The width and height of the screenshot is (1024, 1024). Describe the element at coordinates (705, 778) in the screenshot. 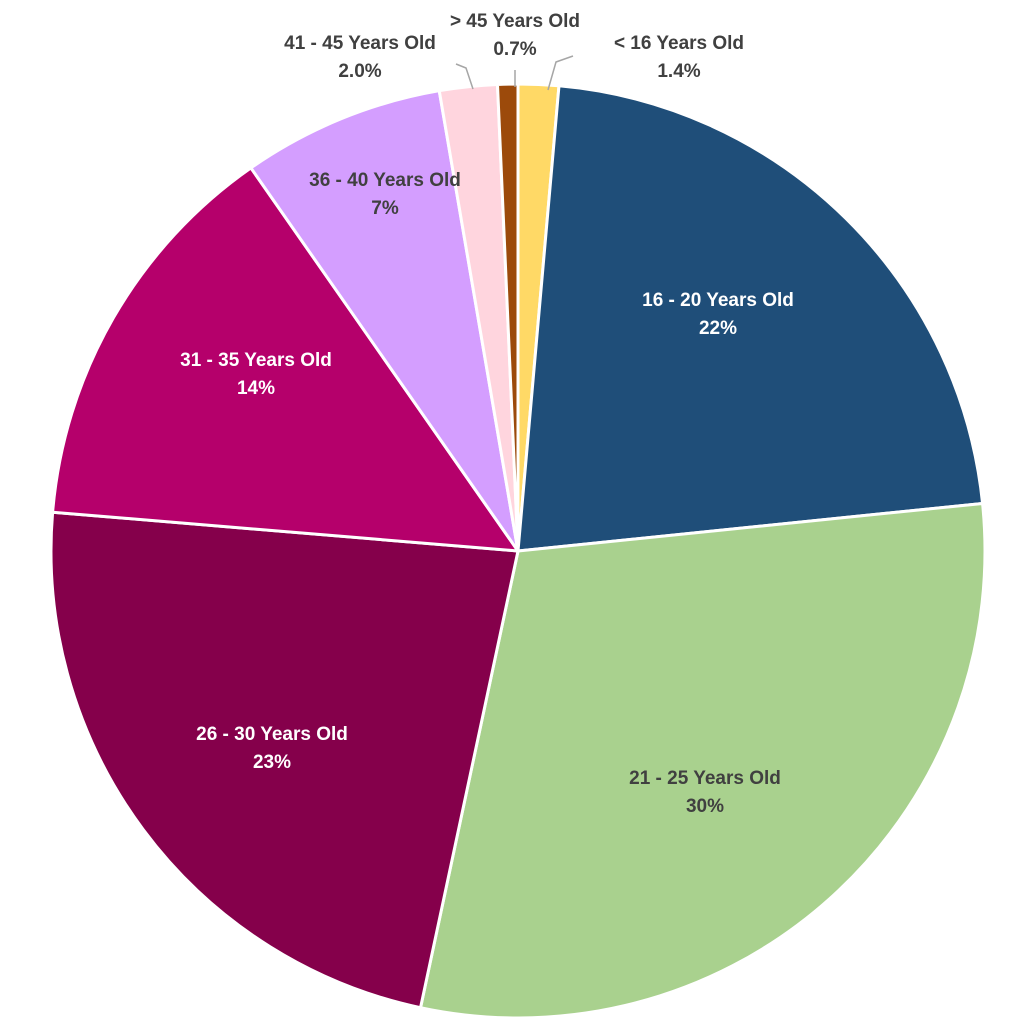

I see `slice-category-label: 21 - 25 Years Old` at that location.